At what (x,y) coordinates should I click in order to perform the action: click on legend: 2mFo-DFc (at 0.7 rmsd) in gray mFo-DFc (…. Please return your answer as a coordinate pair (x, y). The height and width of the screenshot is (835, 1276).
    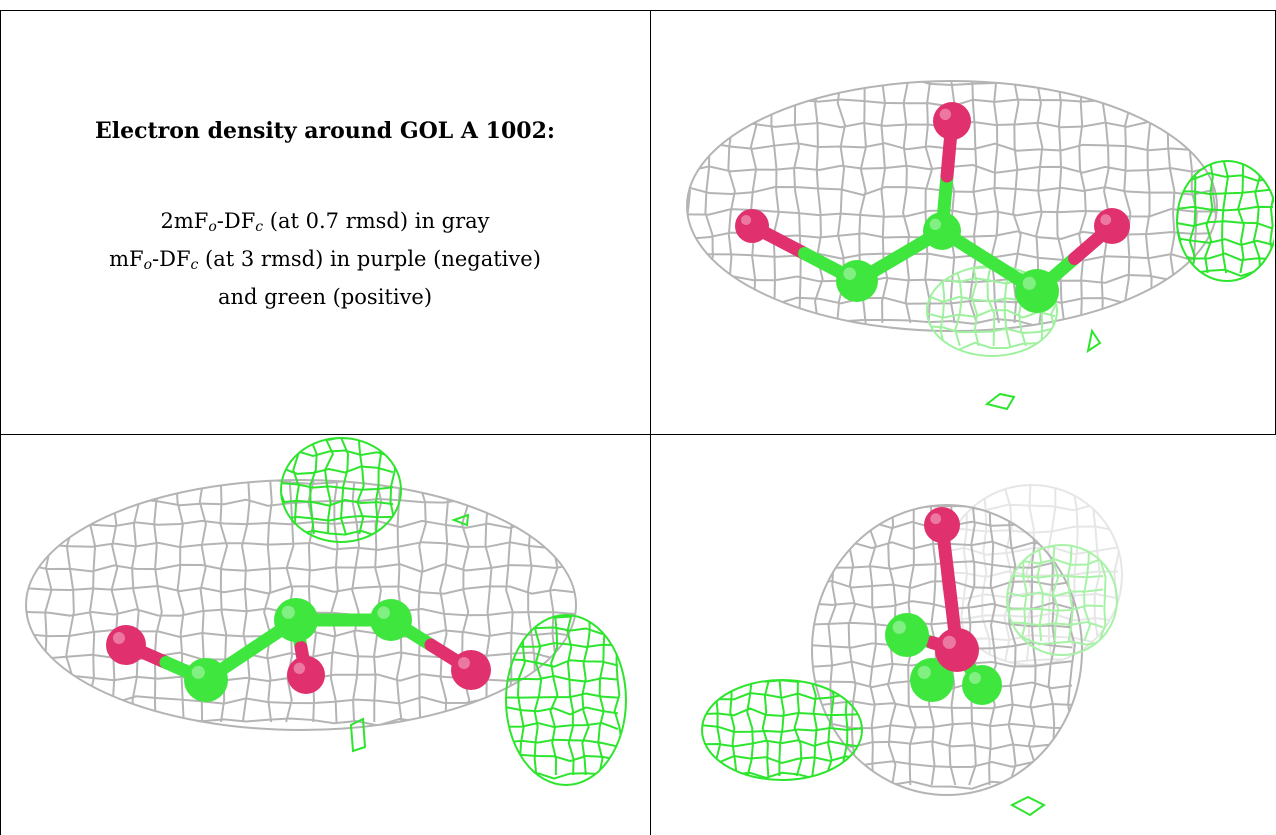
    Looking at the image, I should click on (325, 259).